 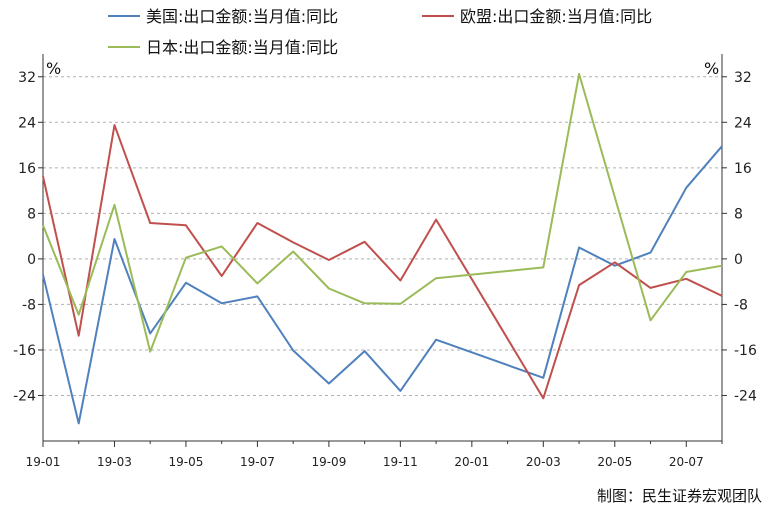 I want to click on right-unit-label: %, so click(x=711, y=68).